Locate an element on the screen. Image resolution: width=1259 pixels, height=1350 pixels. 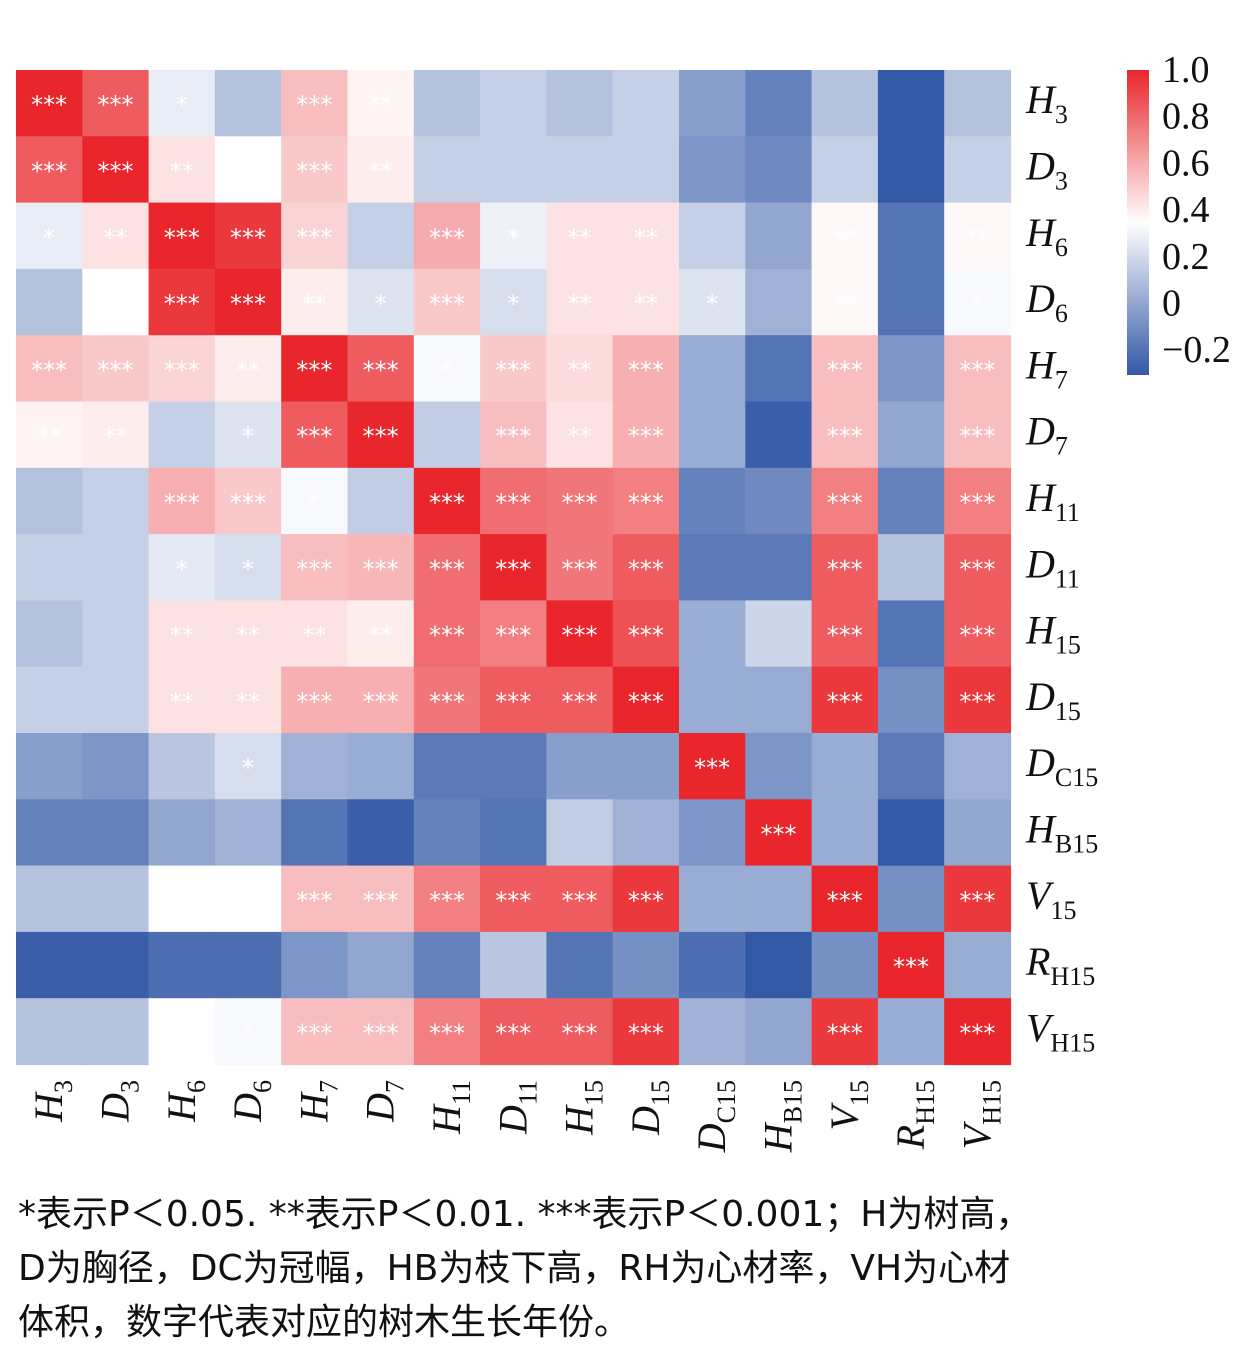
colorbar-tick-label: 0.4 is located at coordinates (1186, 210).